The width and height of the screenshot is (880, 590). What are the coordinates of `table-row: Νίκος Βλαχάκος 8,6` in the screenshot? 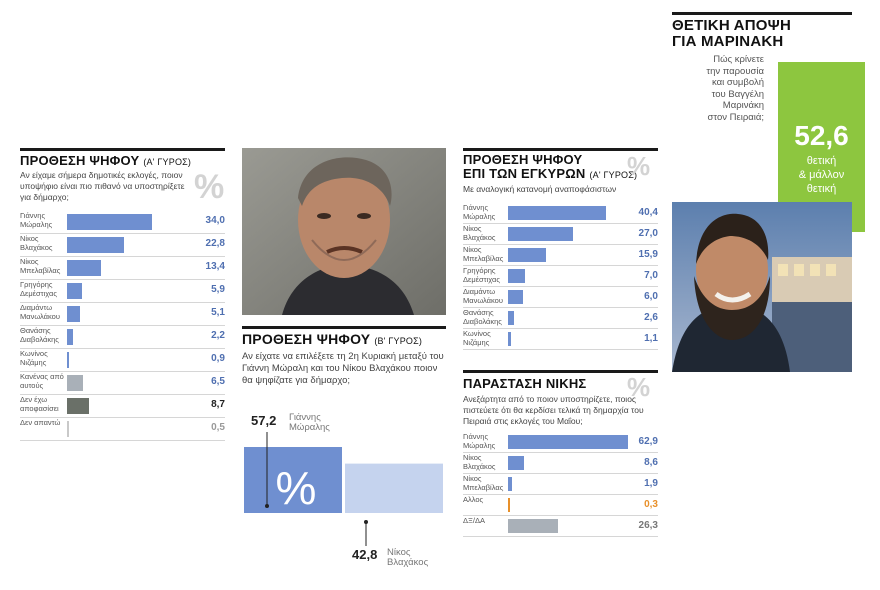 It's located at (560, 463).